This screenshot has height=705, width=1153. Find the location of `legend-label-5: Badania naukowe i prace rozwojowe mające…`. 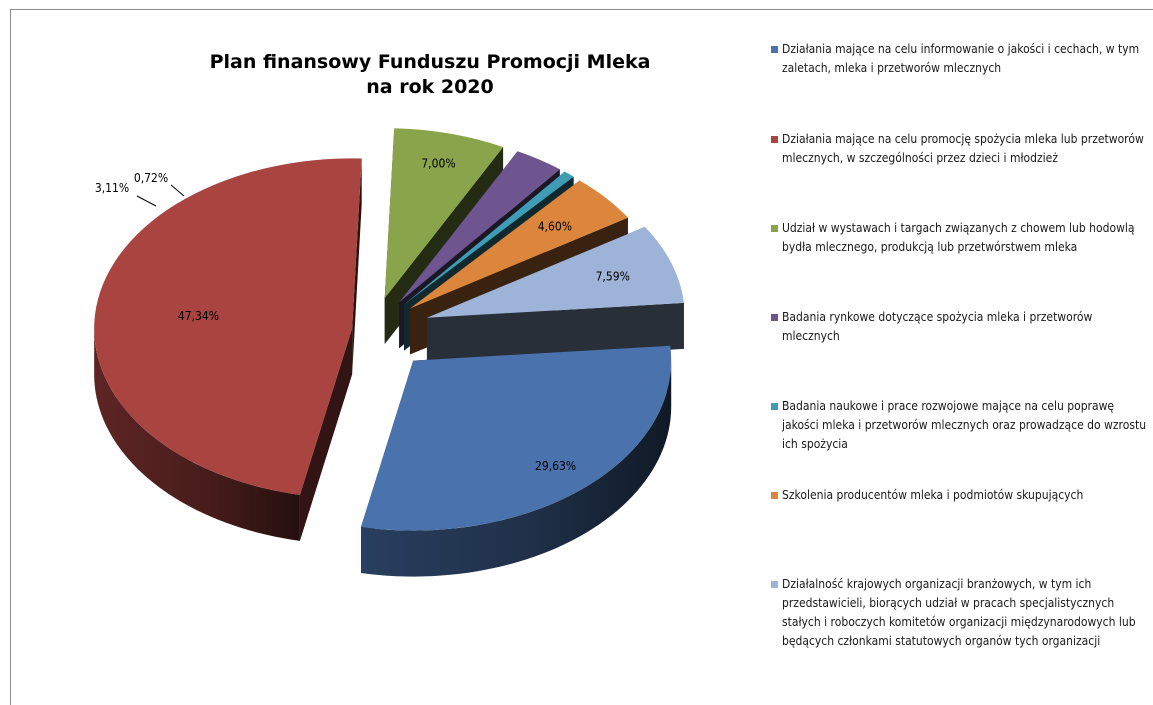

legend-label-5: Badania naukowe i prace rozwojowe mające… is located at coordinates (964, 425).